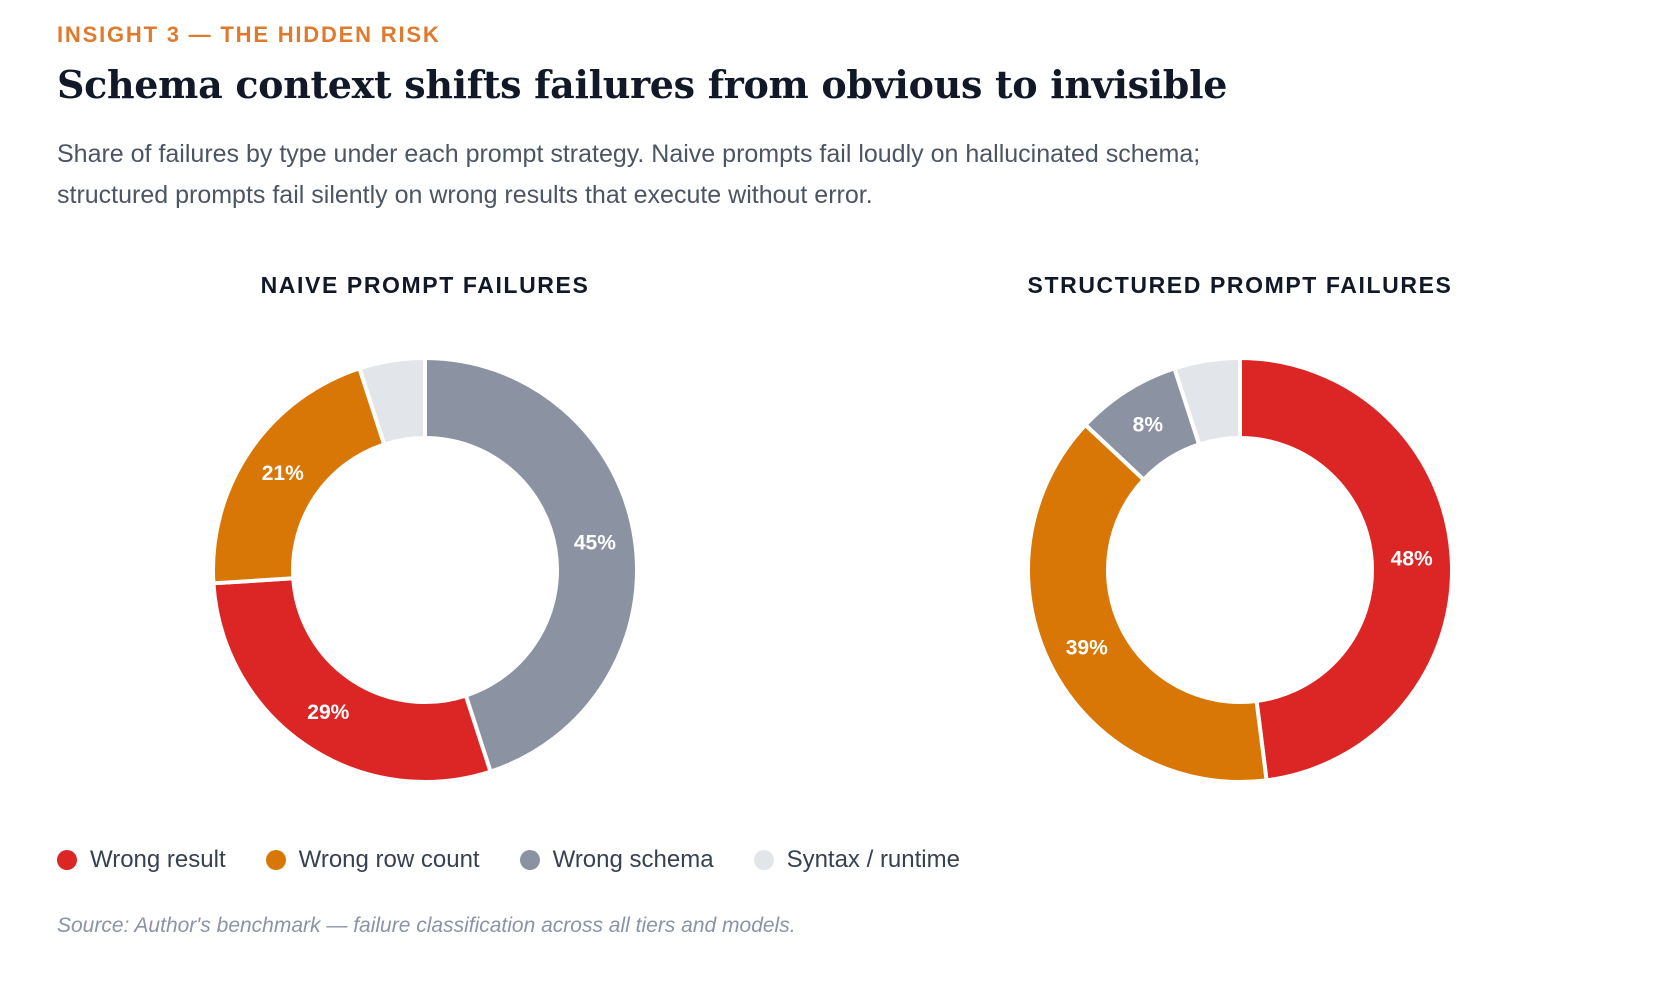 This screenshot has height=1004, width=1662. Describe the element at coordinates (425, 285) in the screenshot. I see `naive-chart-title: NAIVE PROMPT FAILURES` at that location.